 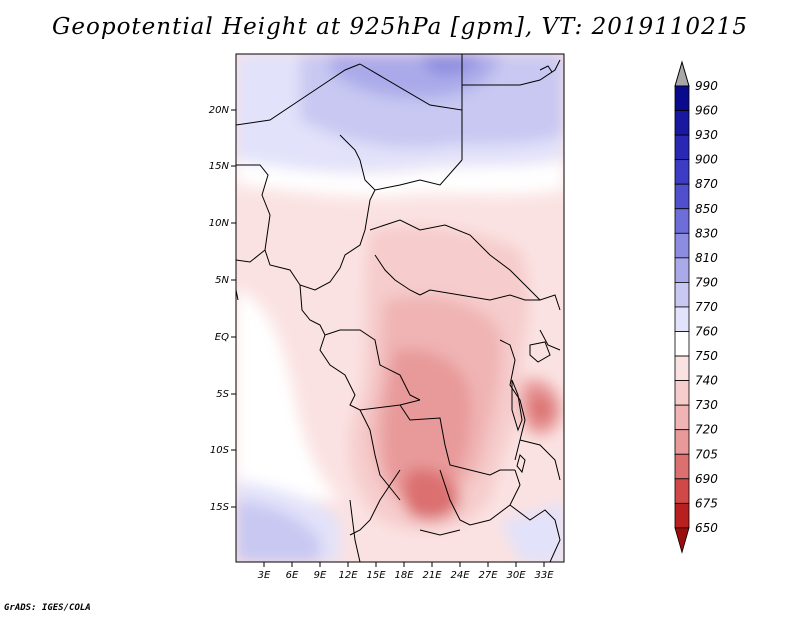 What do you see at coordinates (320, 575) in the screenshot?
I see `lon-label-9e: 9E` at bounding box center [320, 575].